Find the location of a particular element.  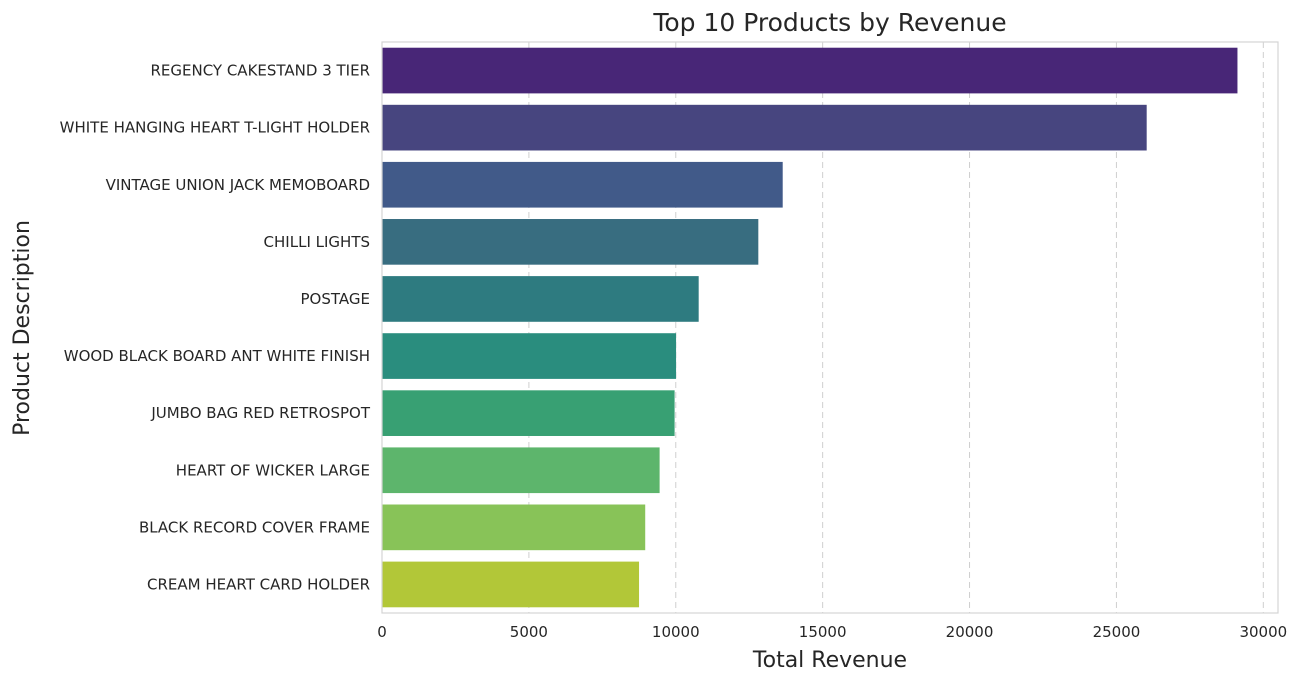

category-label: POSTAGE is located at coordinates (335, 299).